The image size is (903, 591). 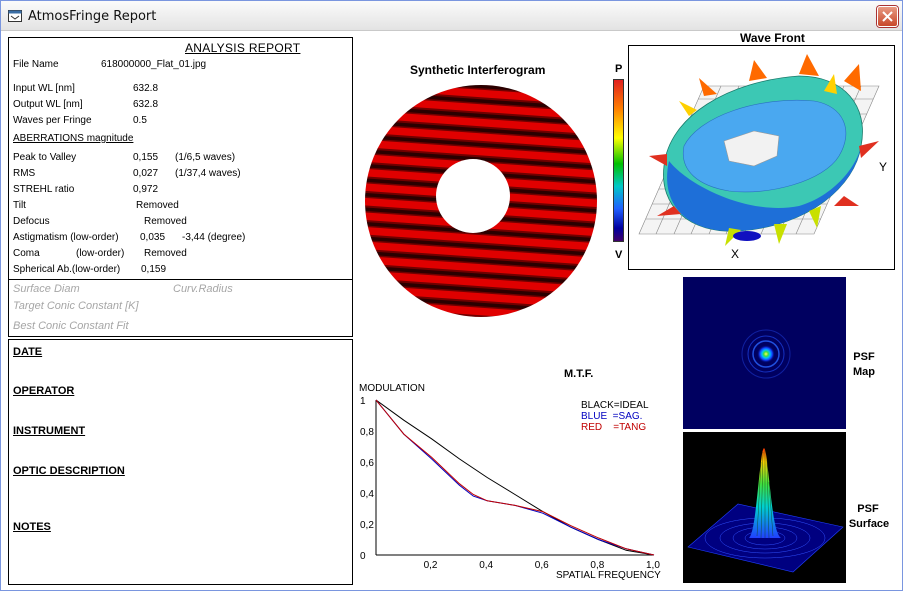 What do you see at coordinates (363, 401) in the screenshot?
I see `mtf-y-tick-label: 1` at bounding box center [363, 401].